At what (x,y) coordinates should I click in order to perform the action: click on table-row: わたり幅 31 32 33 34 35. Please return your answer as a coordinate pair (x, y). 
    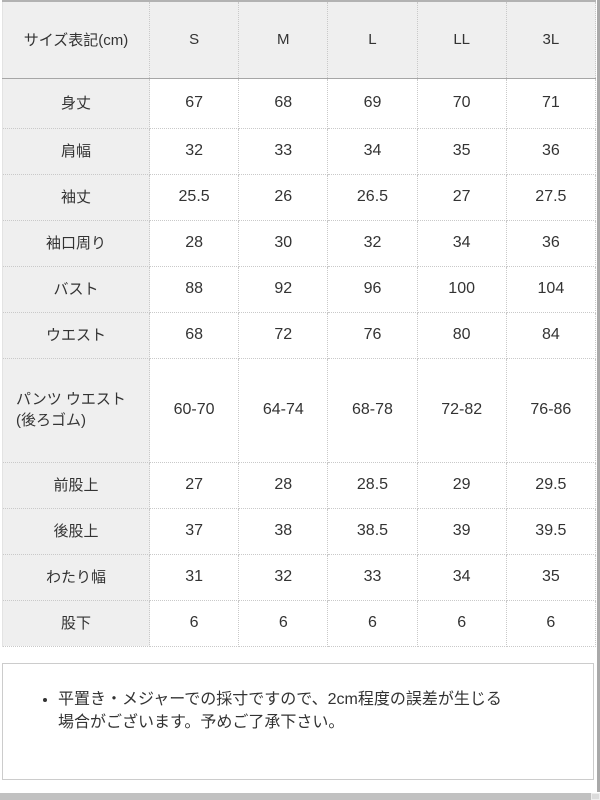
    Looking at the image, I should click on (299, 577).